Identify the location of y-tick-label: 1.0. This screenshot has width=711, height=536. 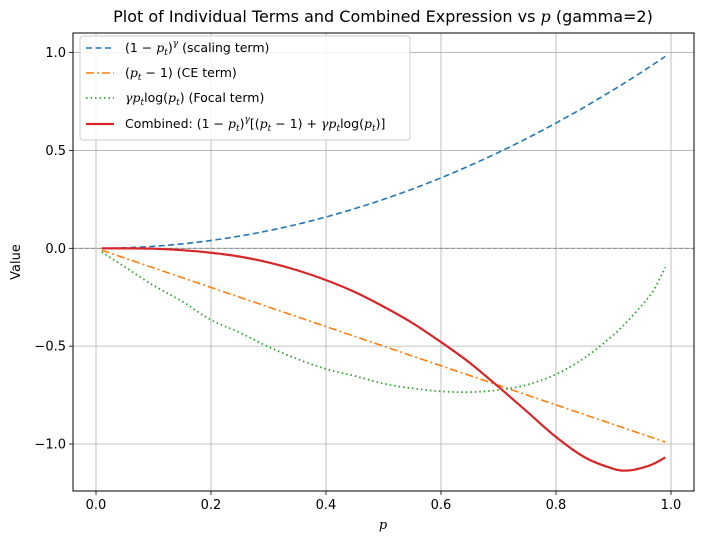
(55, 53).